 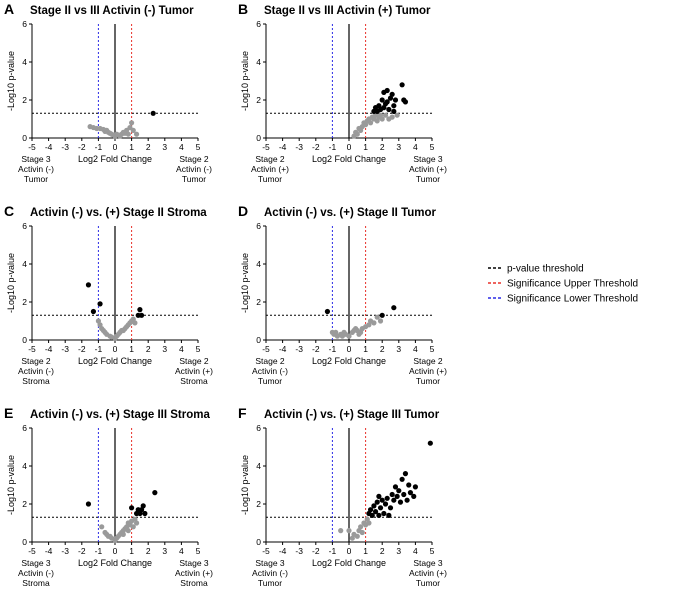 What do you see at coordinates (270, 563) in the screenshot?
I see `left-group-label: Stage 3` at bounding box center [270, 563].